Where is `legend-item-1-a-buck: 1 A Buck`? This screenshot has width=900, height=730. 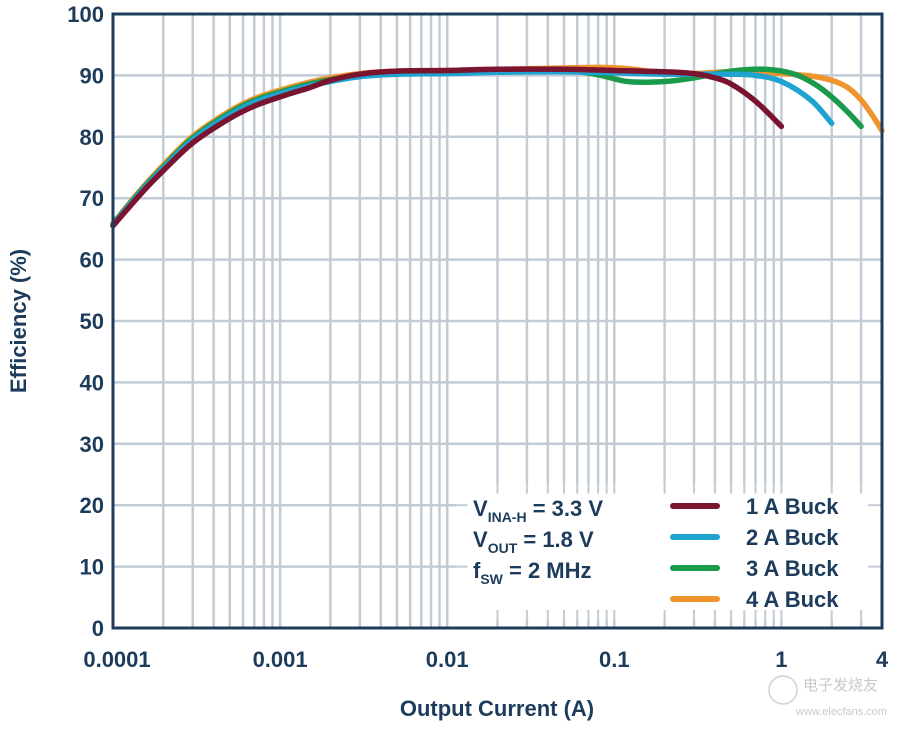 legend-item-1-a-buck: 1 A Buck is located at coordinates (754, 506).